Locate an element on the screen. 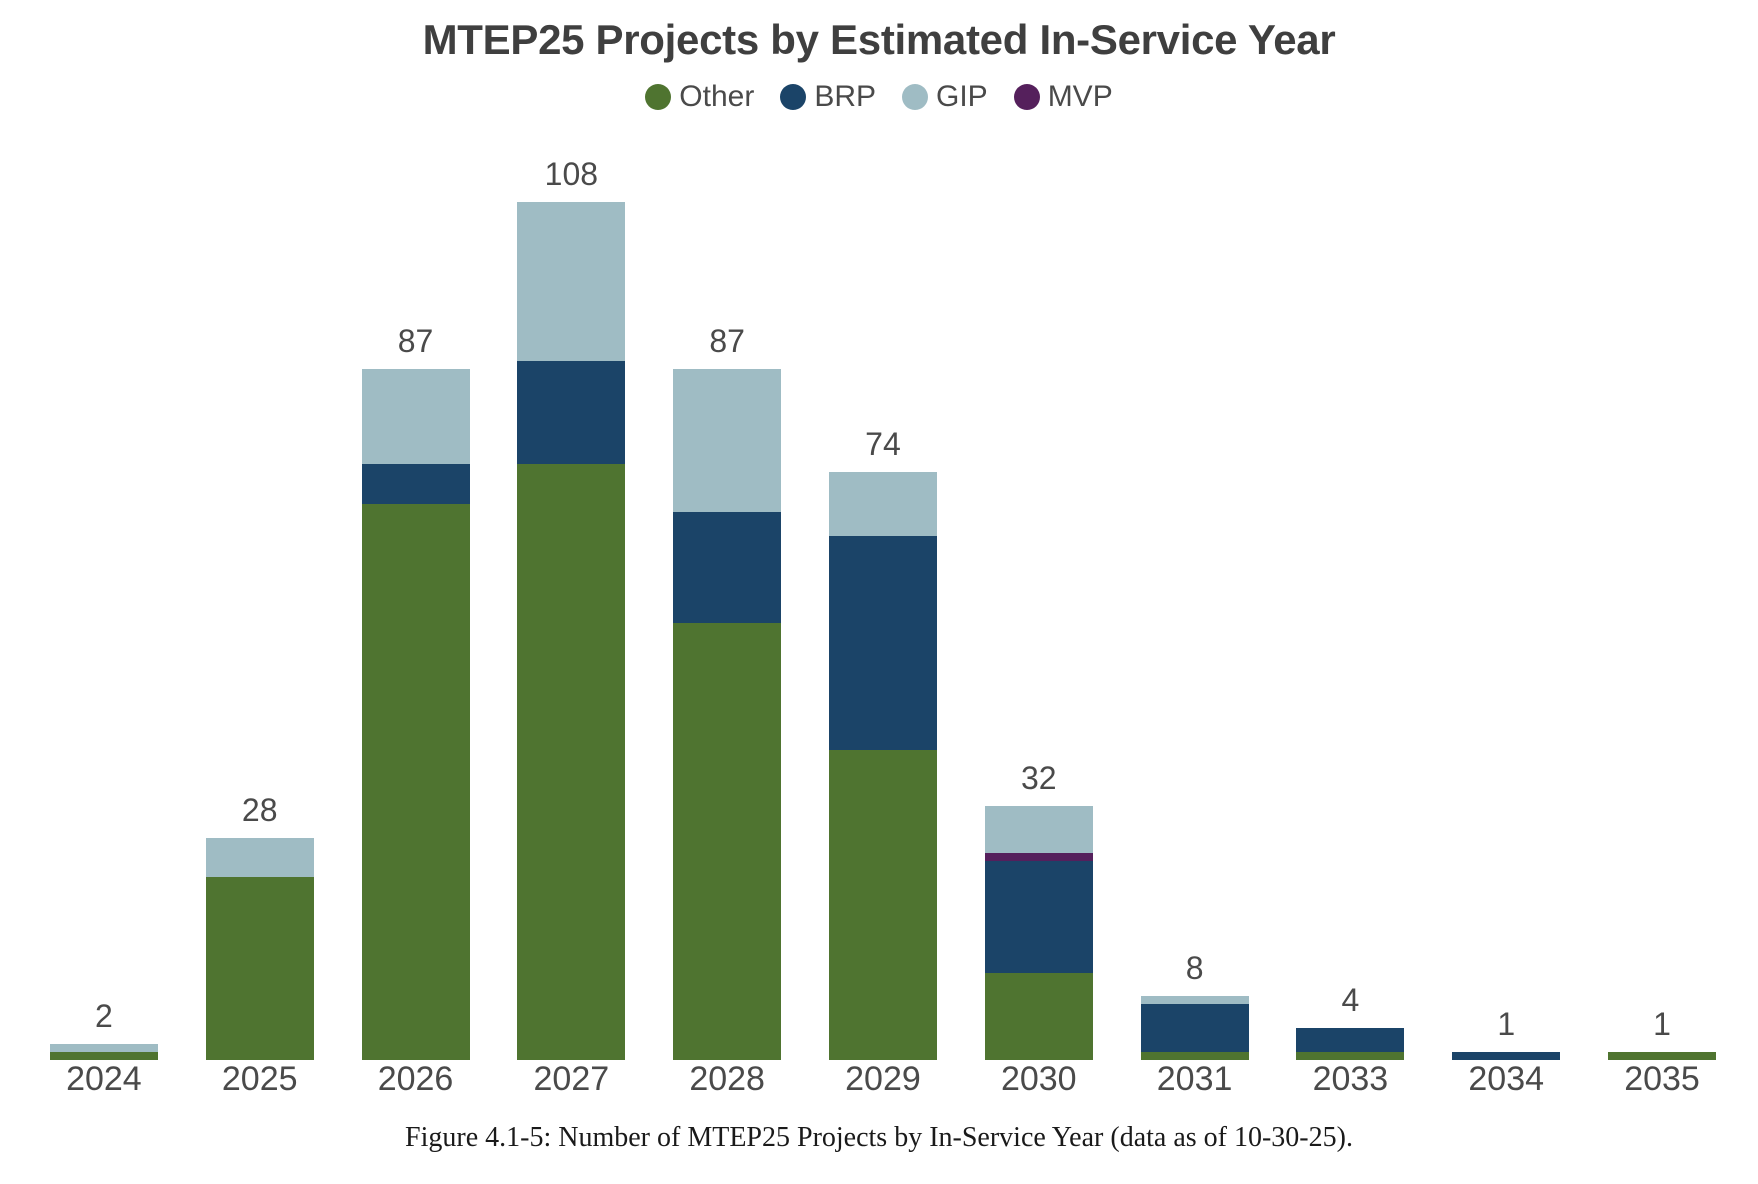 Image resolution: width=1758 pixels, height=1184 pixels. bar-segment-gip-2026 is located at coordinates (415, 416).